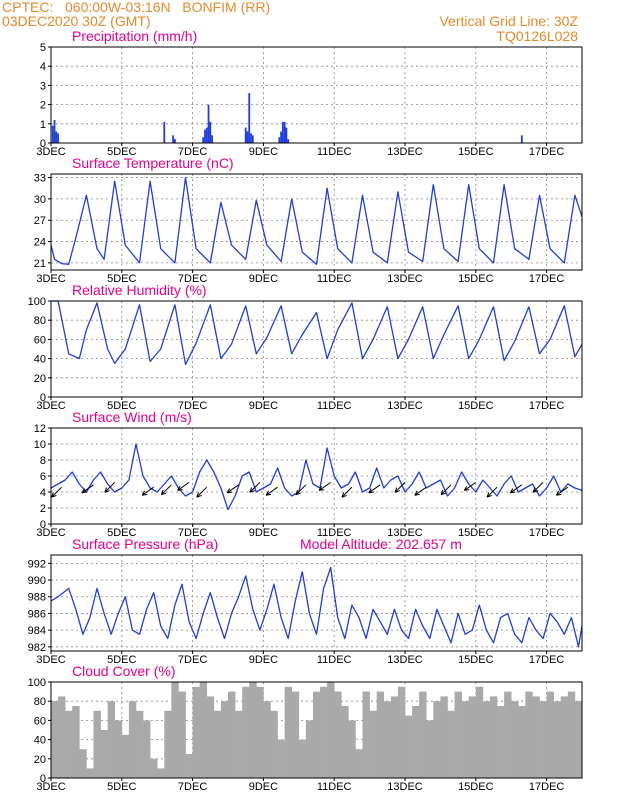 This screenshot has width=618, height=800. I want to click on humidity-line, so click(317, 333).